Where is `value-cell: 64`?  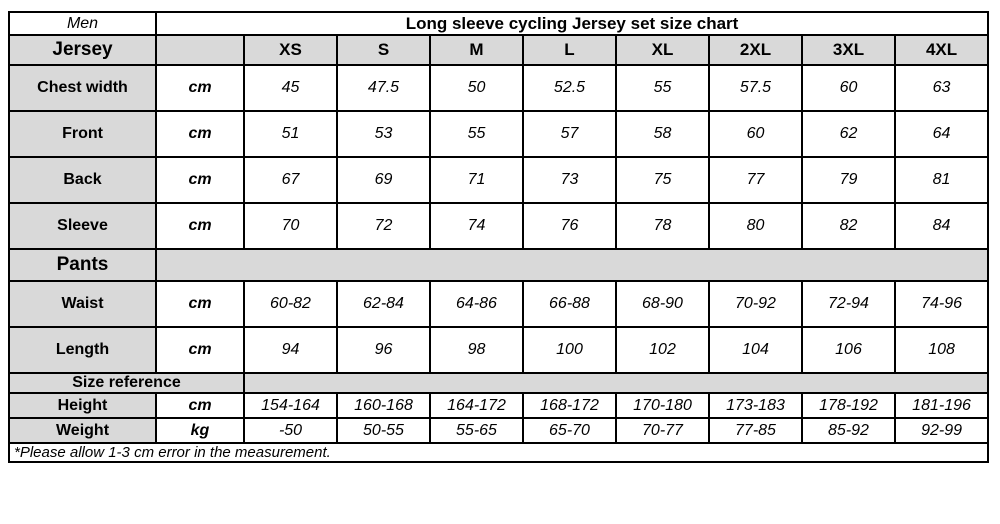
value-cell: 64 is located at coordinates (941, 134).